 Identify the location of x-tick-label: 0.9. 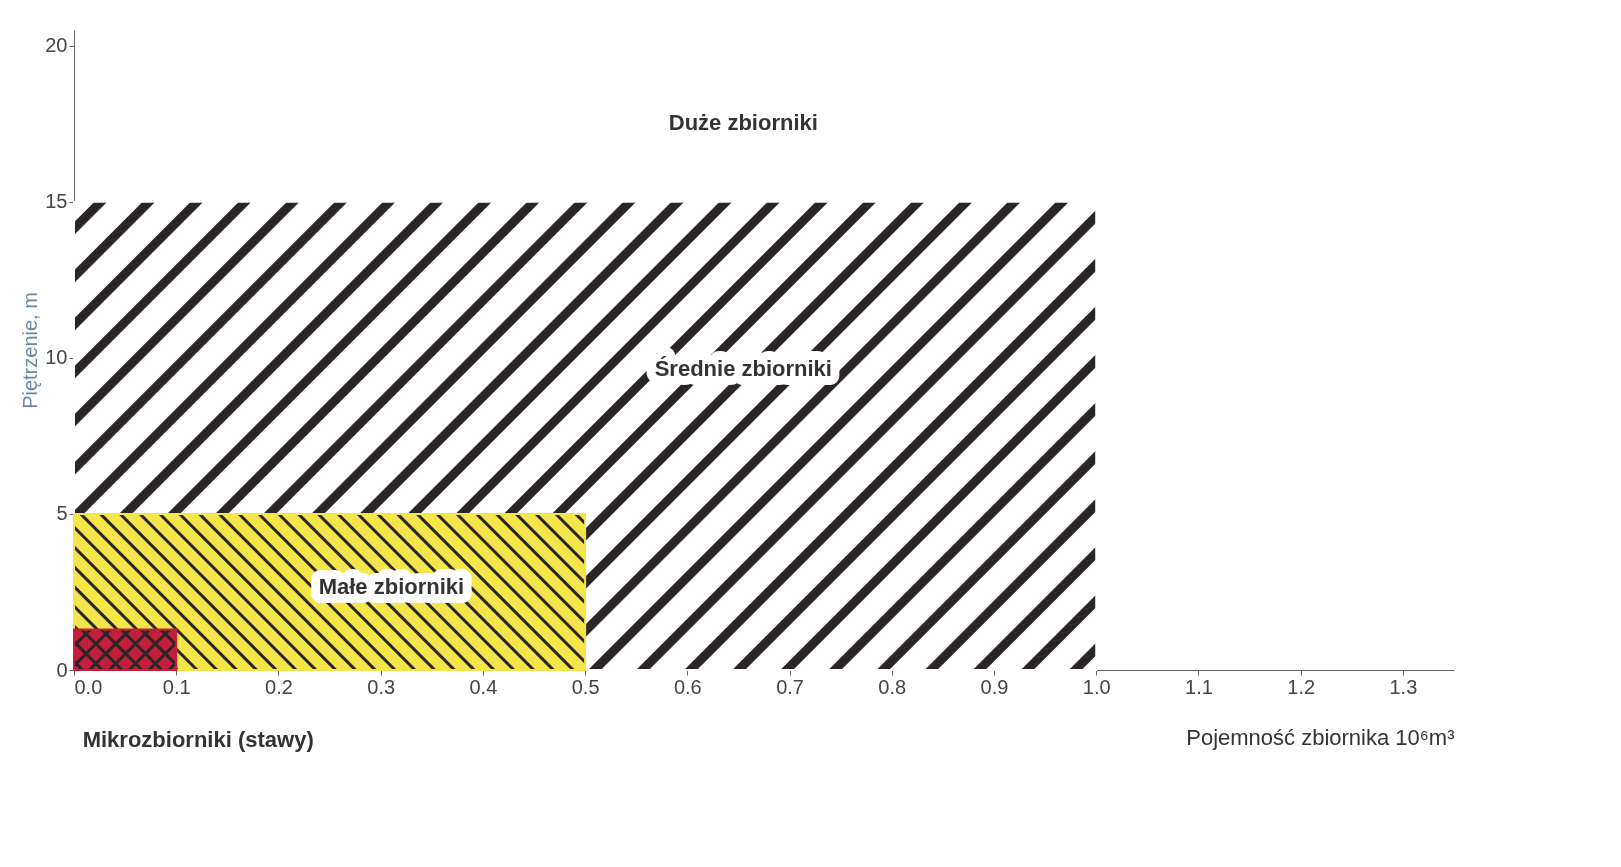
(994, 686).